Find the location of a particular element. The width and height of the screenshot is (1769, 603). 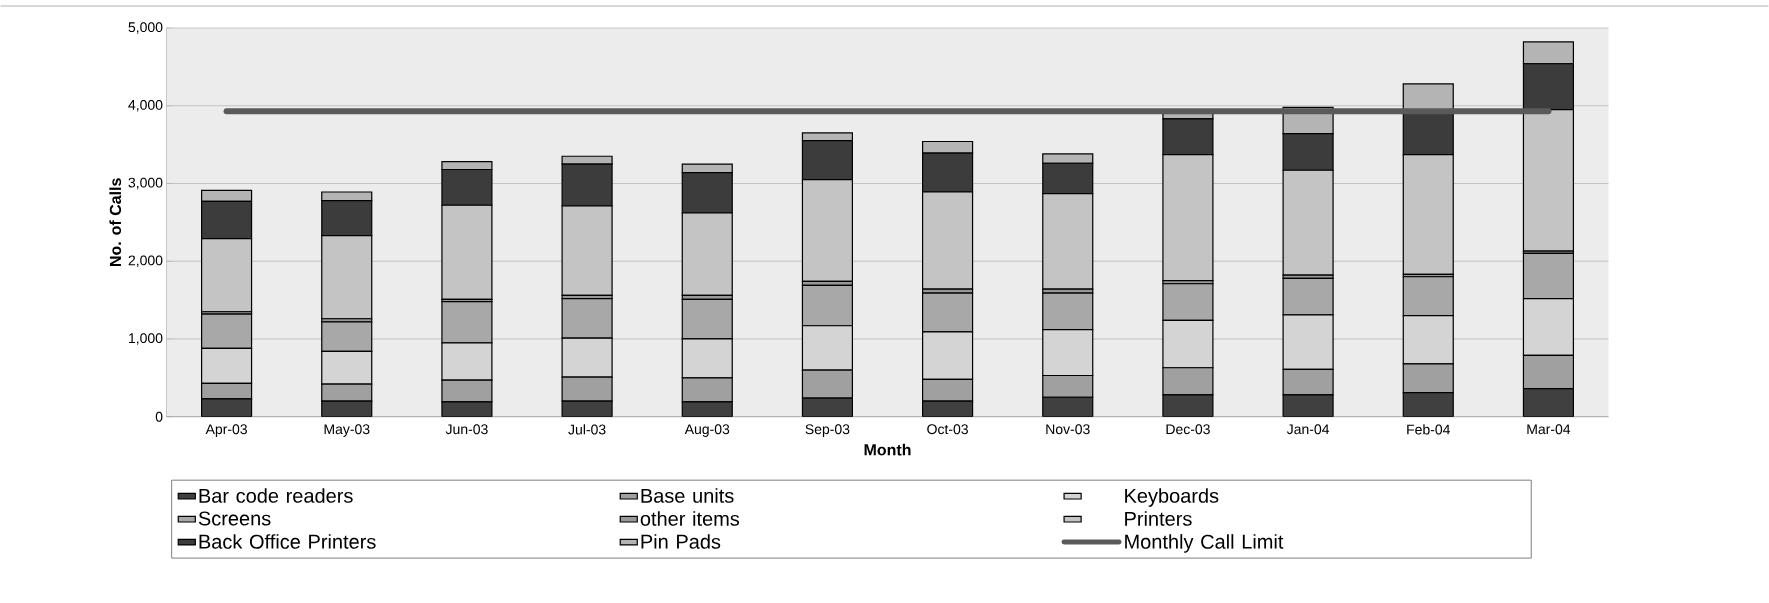

x-tick-label: Jan-04 is located at coordinates (1308, 429).